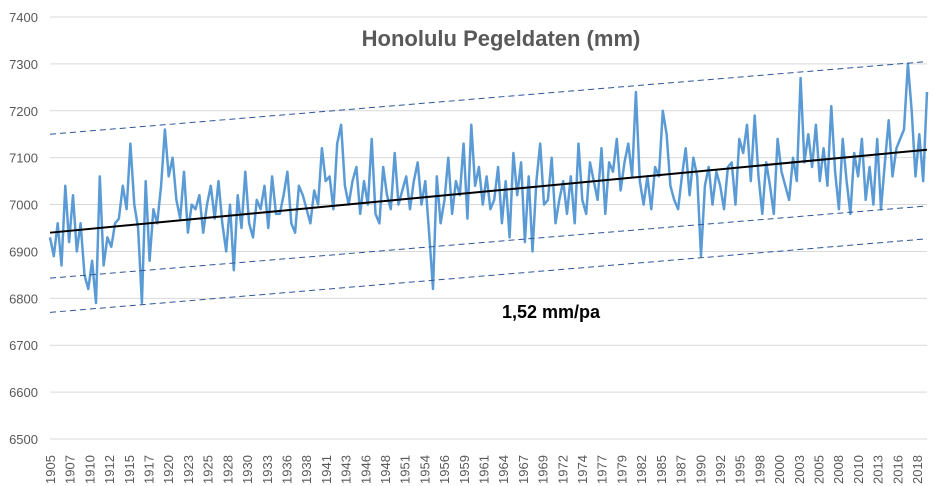 The width and height of the screenshot is (935, 486). What do you see at coordinates (424, 469) in the screenshot?
I see `x-tick-label: 1954` at bounding box center [424, 469].